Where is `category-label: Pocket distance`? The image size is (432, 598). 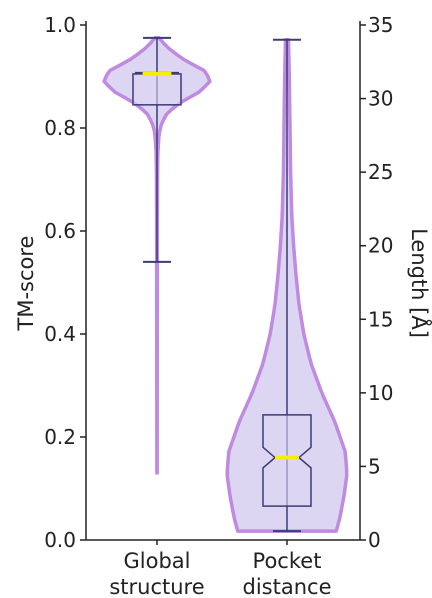
category-label: Pocket distance is located at coordinates (287, 573).